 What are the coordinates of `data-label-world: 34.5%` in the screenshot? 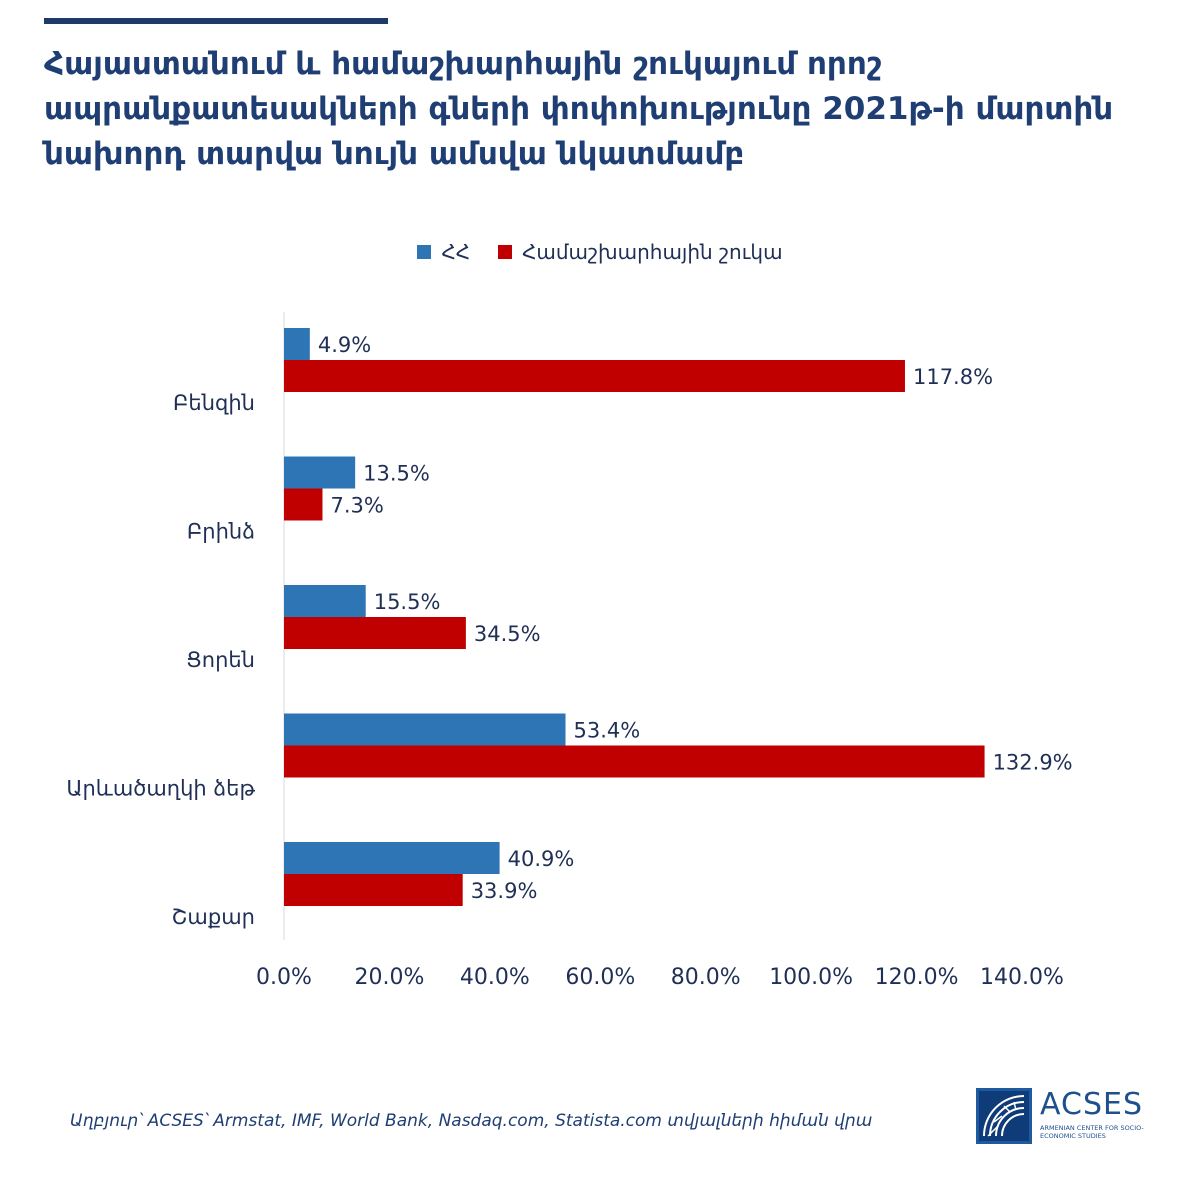 It's located at (507, 634).